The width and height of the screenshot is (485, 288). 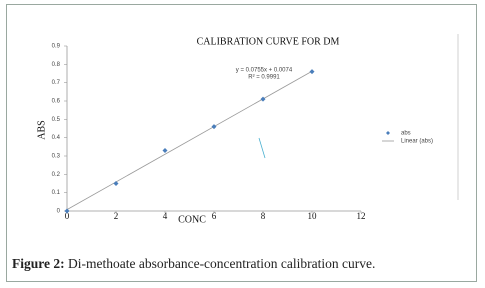 I want to click on y-tick-label: 0.1, so click(x=56, y=193).